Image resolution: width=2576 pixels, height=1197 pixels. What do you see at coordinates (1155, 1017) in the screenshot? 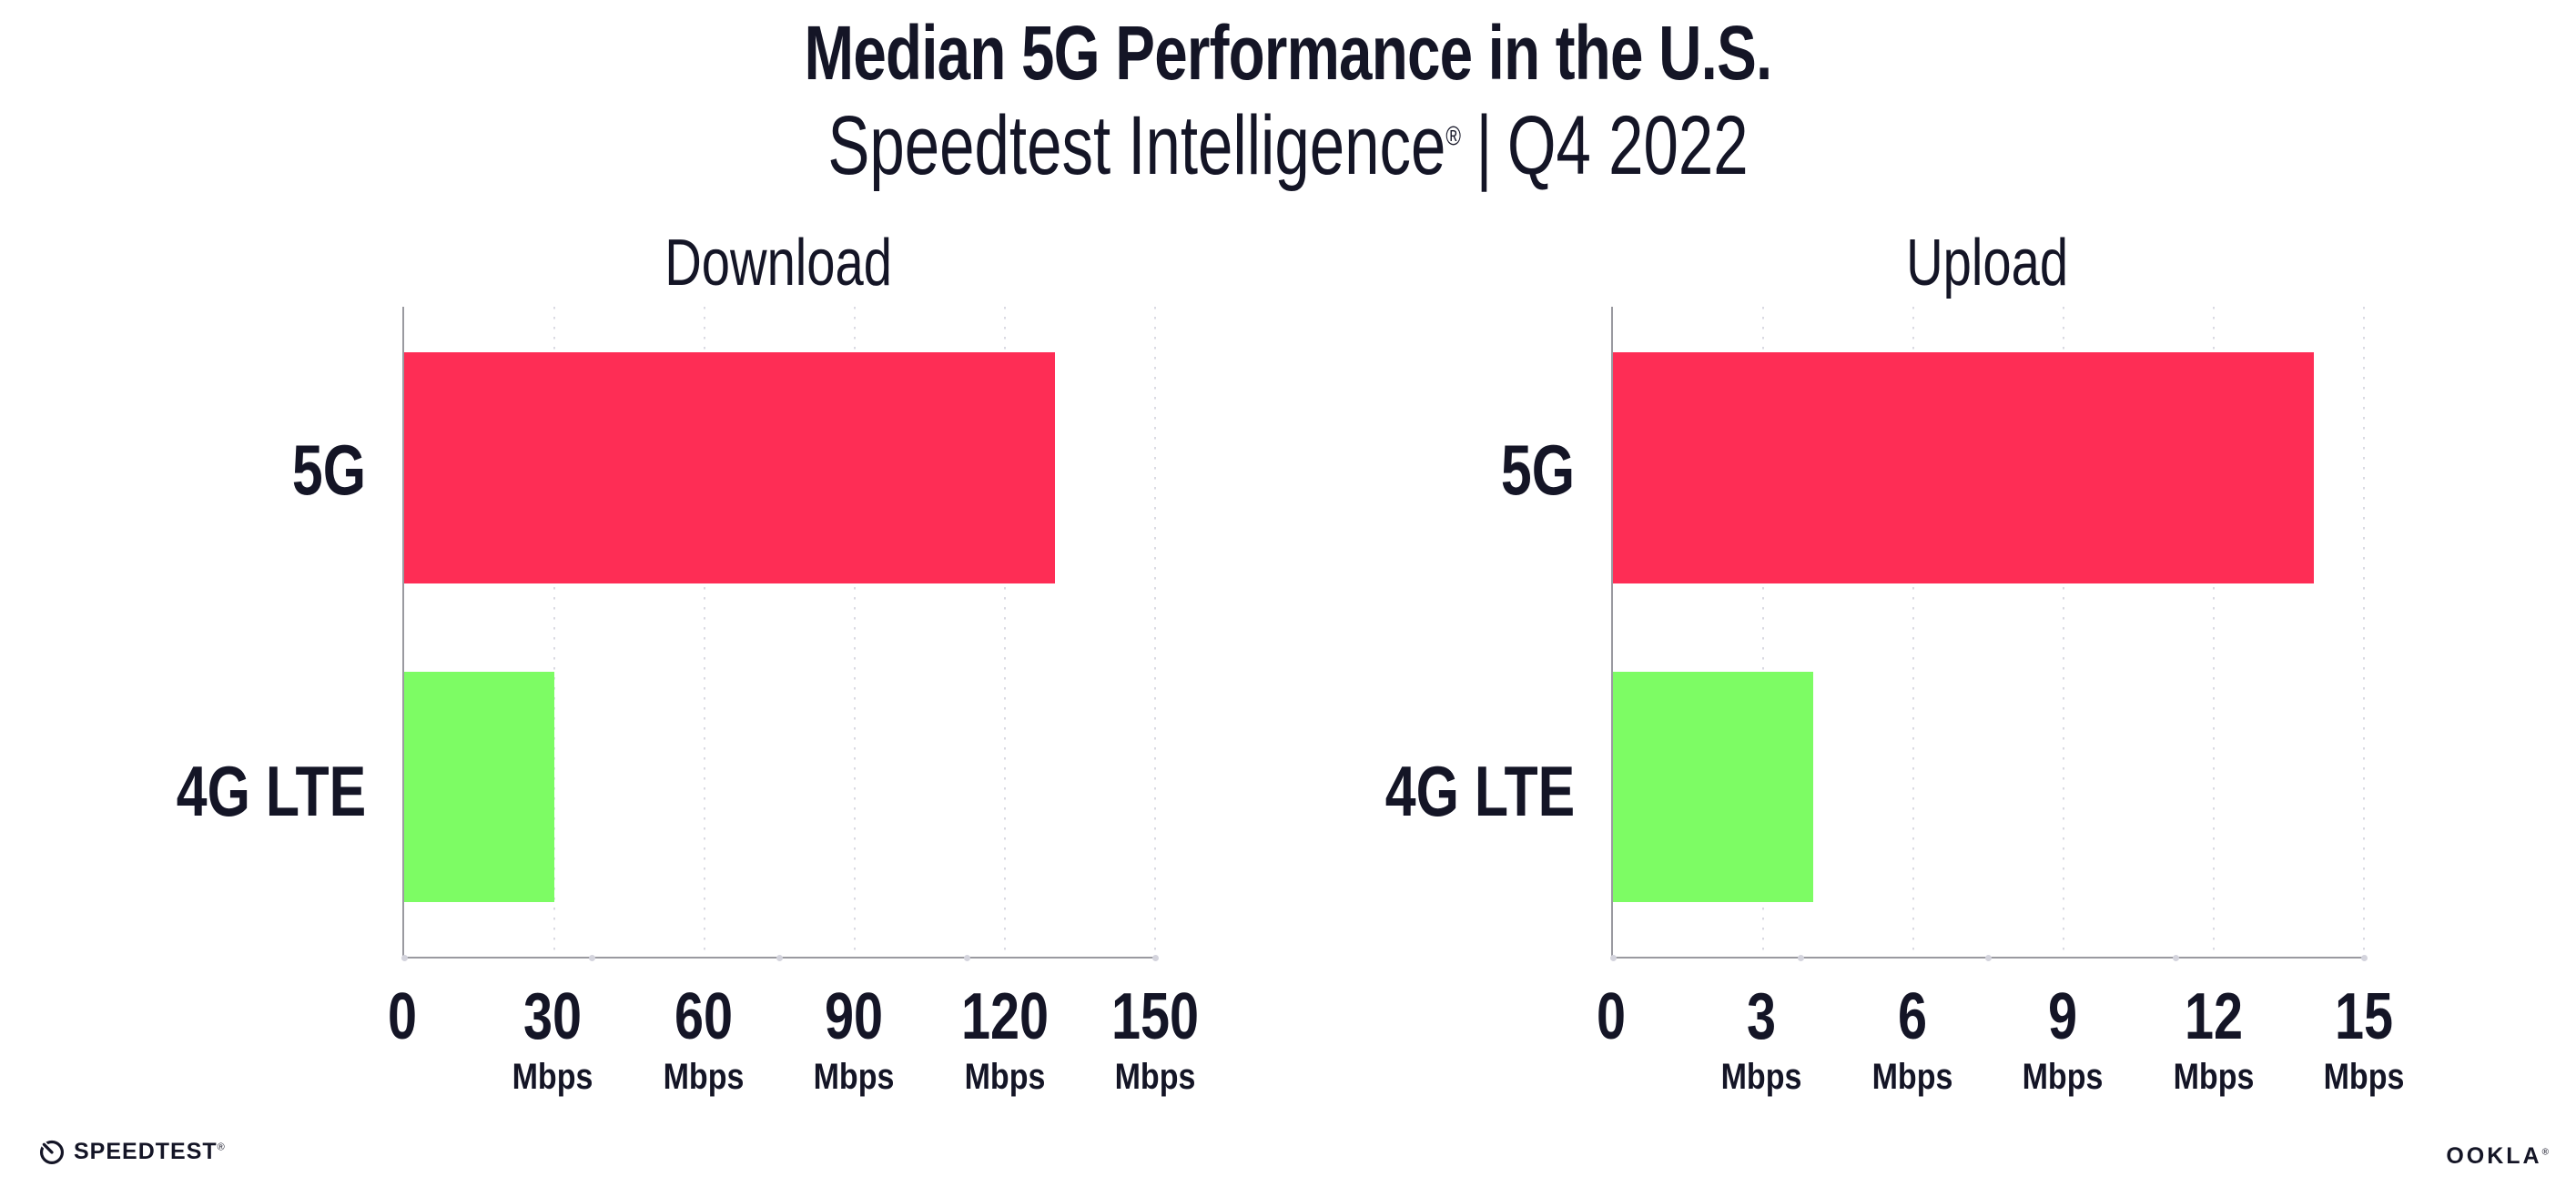
I see `x-tick-value: 150` at bounding box center [1155, 1017].